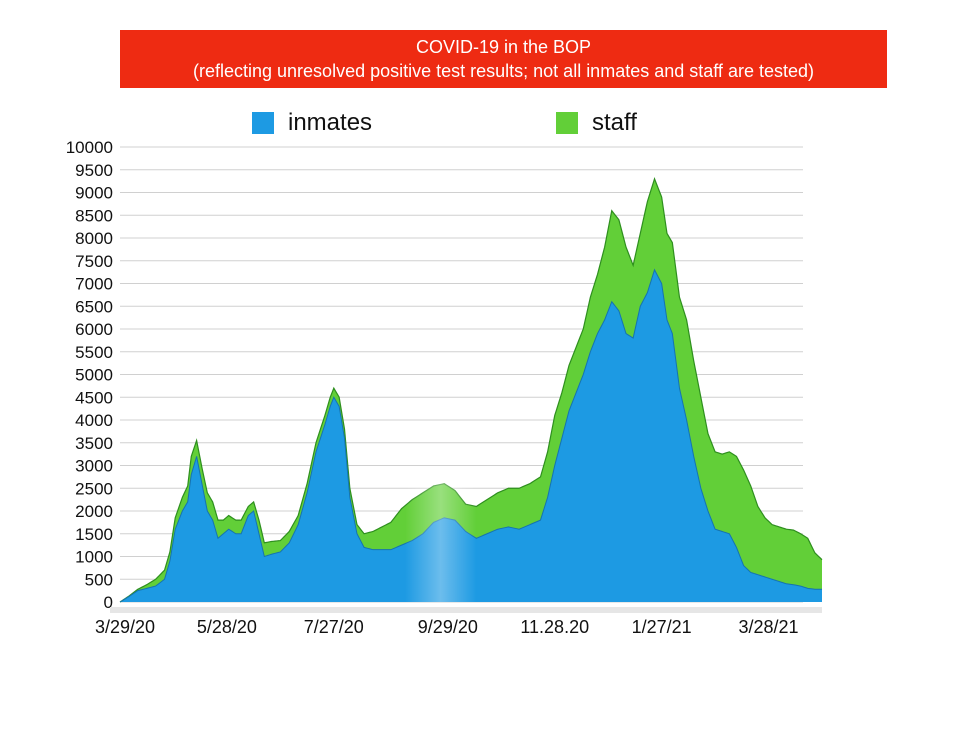 The width and height of the screenshot is (980, 735). I want to click on y-tick-label: 9000, so click(94, 193).